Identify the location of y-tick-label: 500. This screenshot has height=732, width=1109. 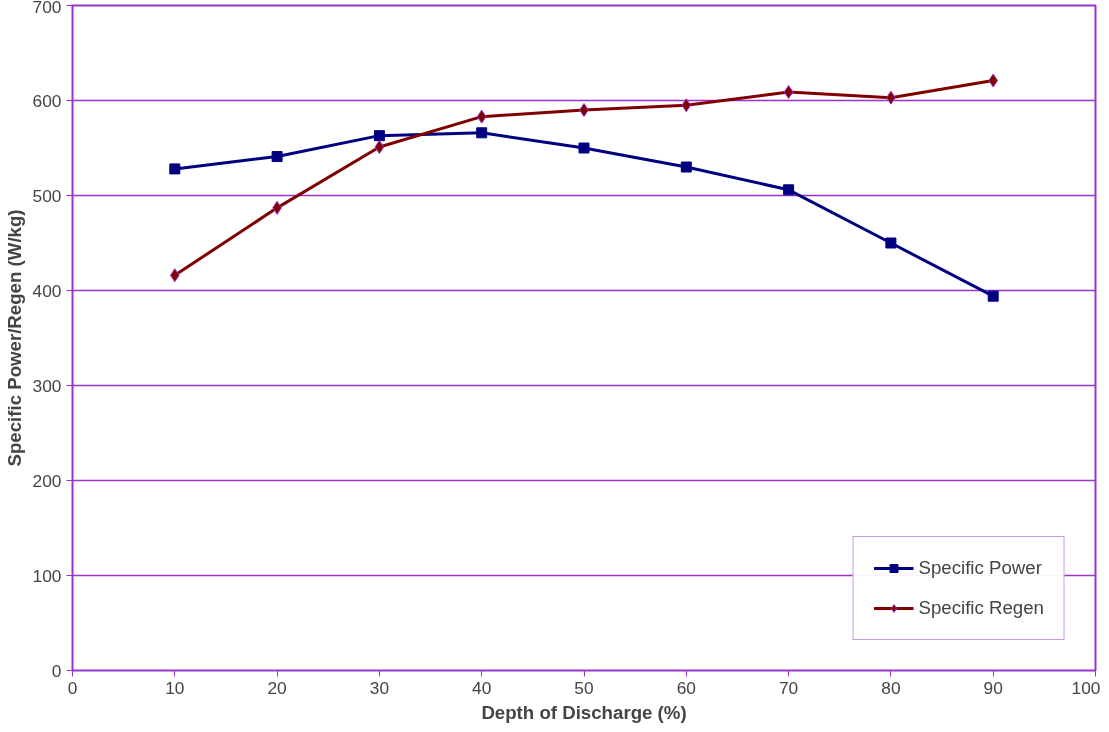
(47, 195).